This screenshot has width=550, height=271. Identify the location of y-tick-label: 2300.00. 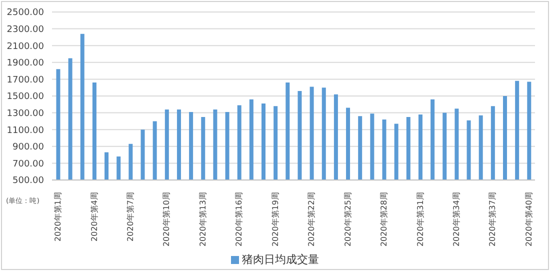
(25, 29).